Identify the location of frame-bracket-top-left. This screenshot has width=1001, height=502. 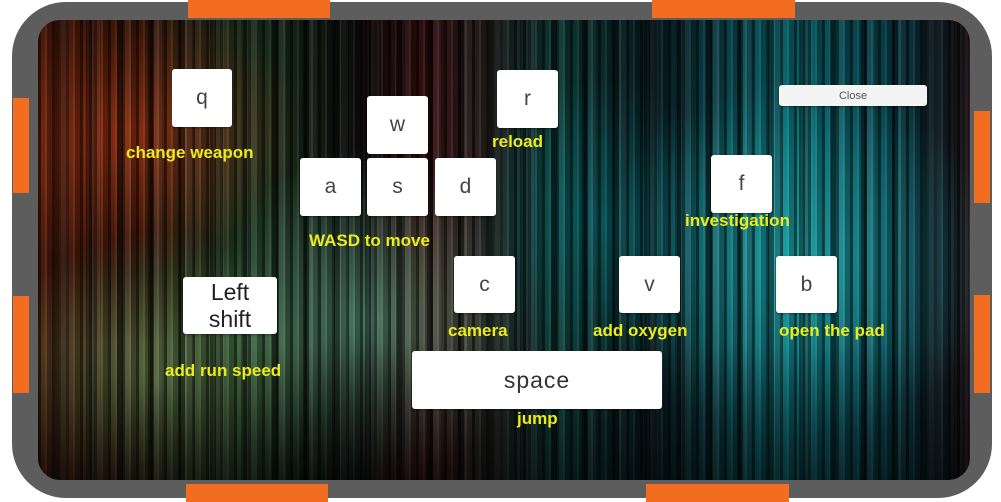
(259, 9).